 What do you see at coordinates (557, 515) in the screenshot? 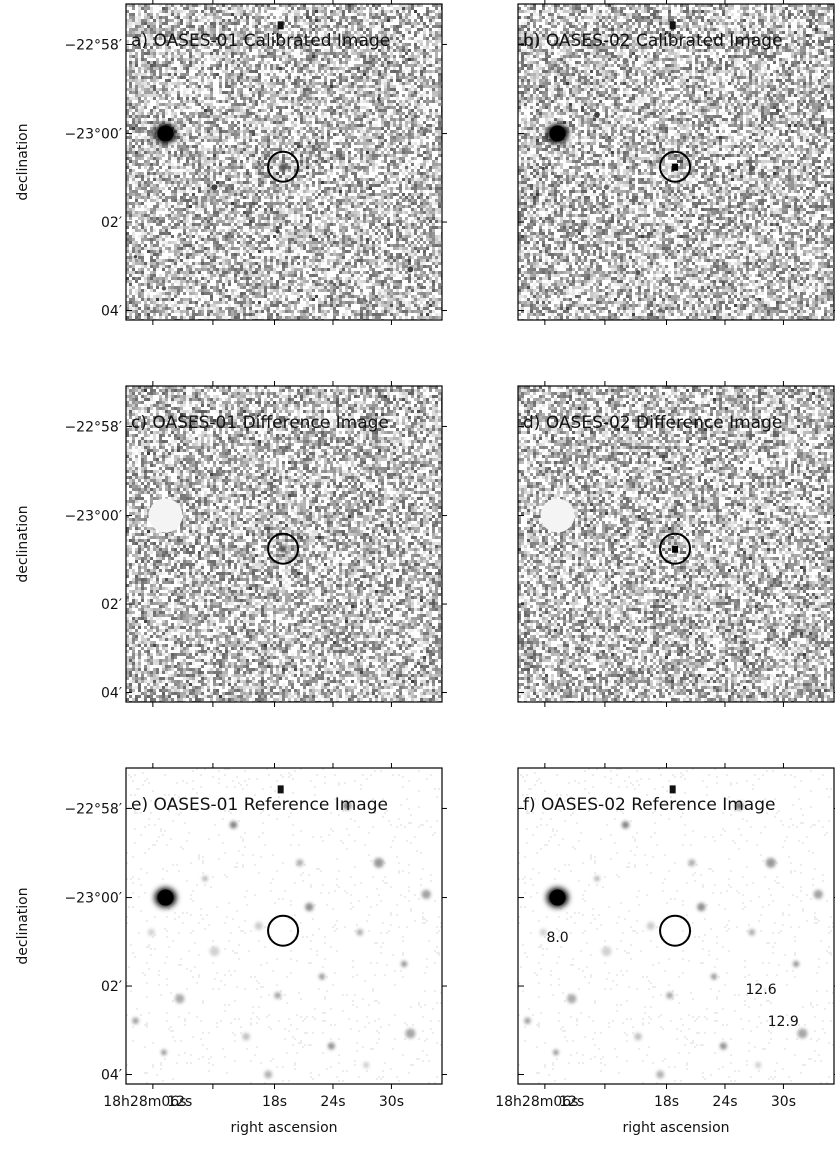
I see `subtracted-star-residual` at bounding box center [557, 515].